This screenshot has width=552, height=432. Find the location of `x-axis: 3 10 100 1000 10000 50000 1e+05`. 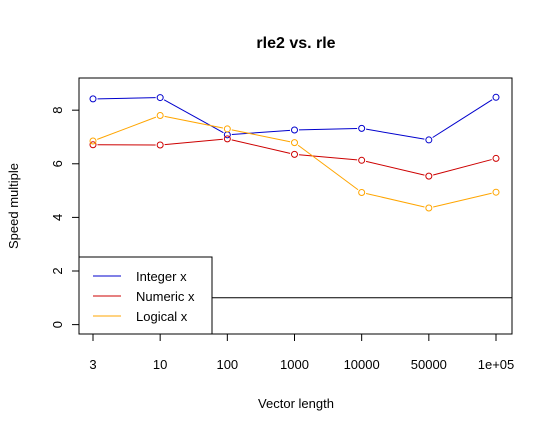

x-axis: 3 10 100 1000 10000 50000 1e+05 is located at coordinates (301, 353).